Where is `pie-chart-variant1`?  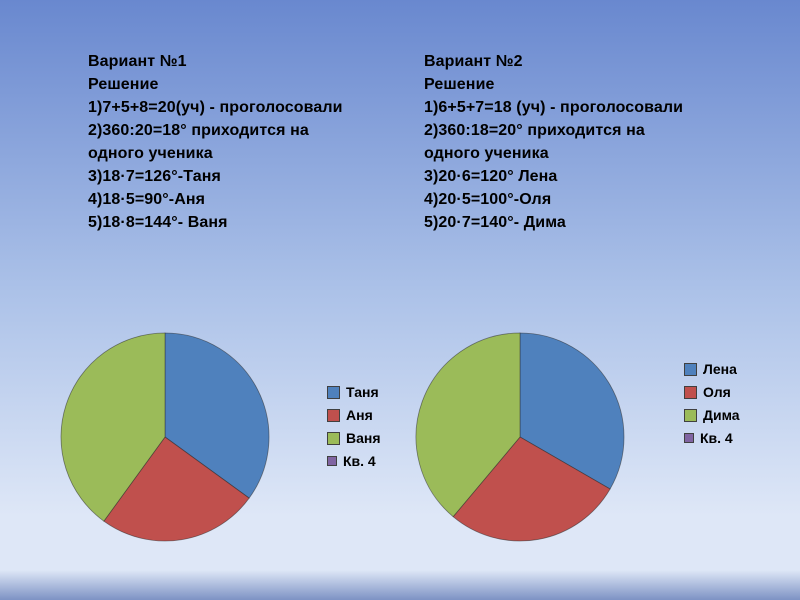 pie-chart-variant1 is located at coordinates (165, 437).